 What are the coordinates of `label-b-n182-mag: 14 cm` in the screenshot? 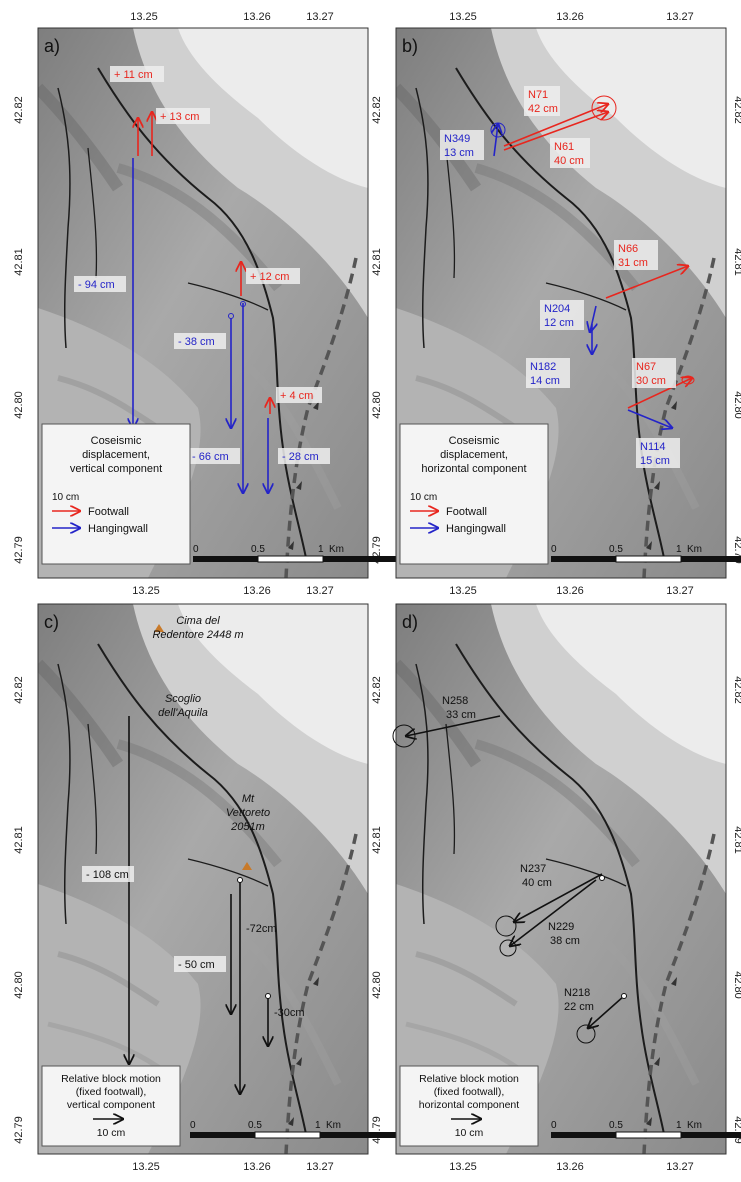 It's located at (545, 381).